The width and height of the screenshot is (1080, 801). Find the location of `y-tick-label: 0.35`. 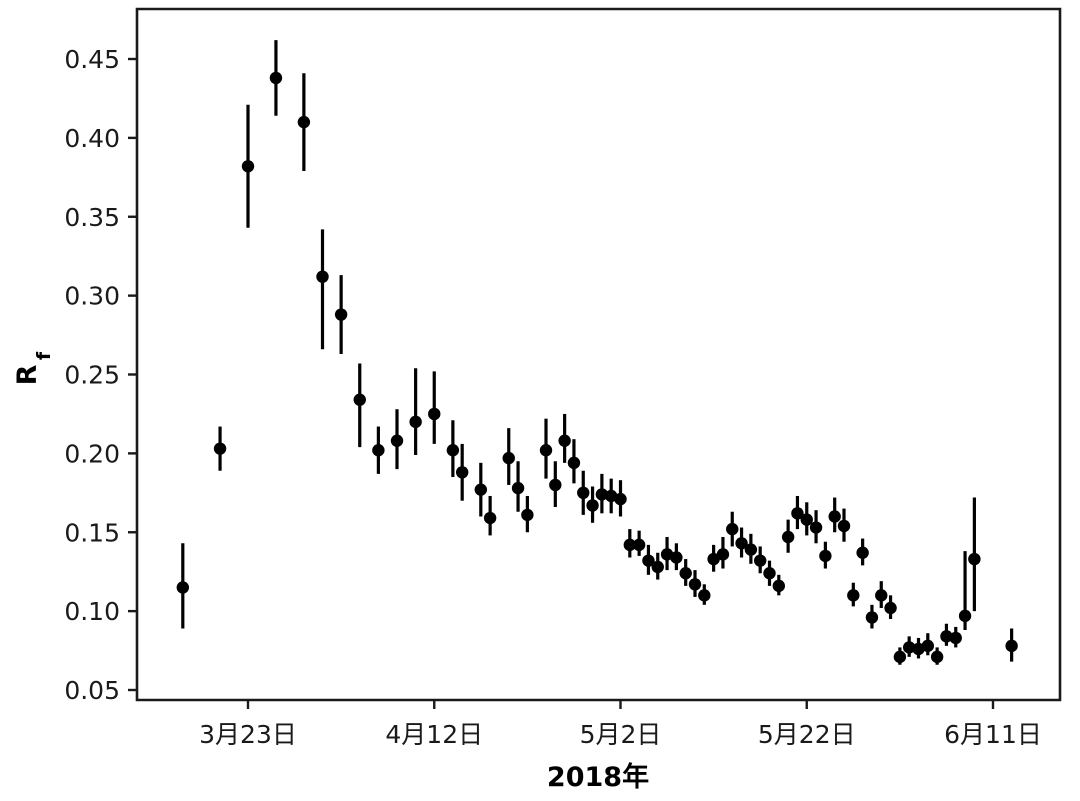

y-tick-label: 0.35 is located at coordinates (92, 217).